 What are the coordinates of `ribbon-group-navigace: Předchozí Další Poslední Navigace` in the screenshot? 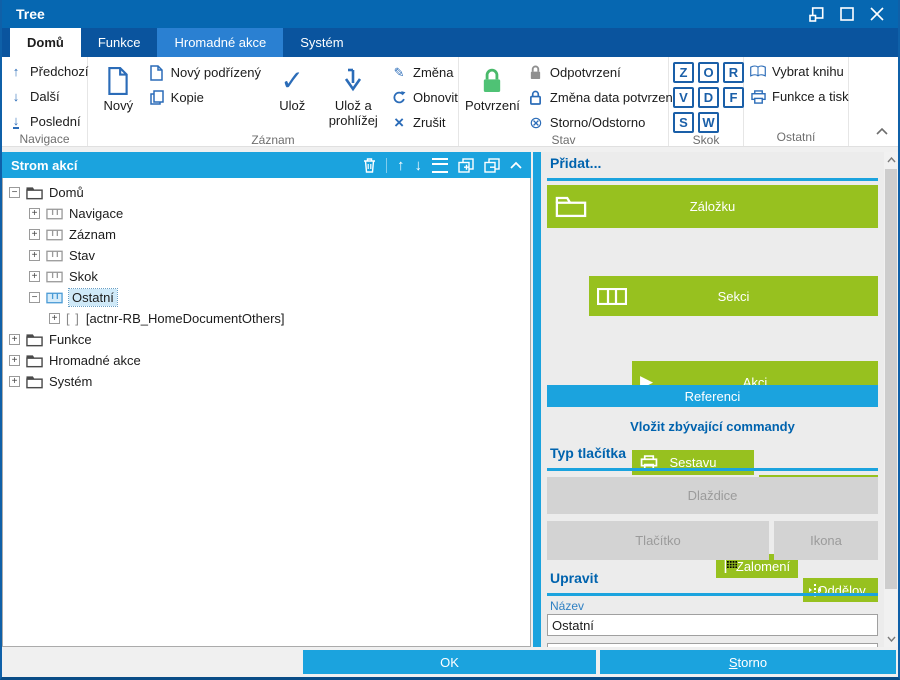 It's located at (45, 101).